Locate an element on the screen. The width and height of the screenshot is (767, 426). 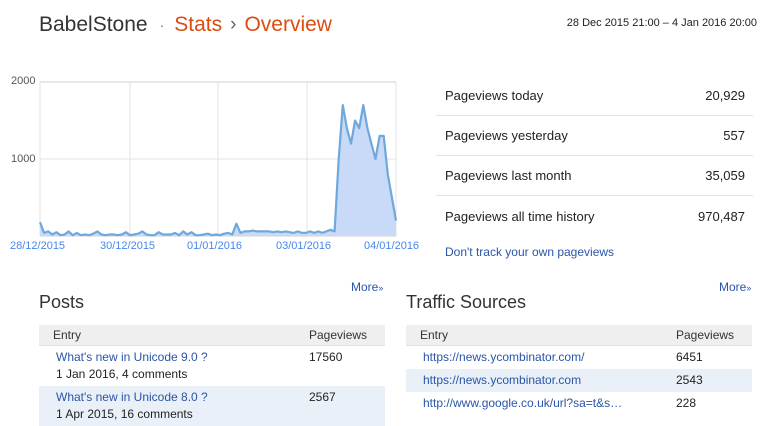
table-row: https://news.ycombinator.com/ 6451 is located at coordinates (579, 357).